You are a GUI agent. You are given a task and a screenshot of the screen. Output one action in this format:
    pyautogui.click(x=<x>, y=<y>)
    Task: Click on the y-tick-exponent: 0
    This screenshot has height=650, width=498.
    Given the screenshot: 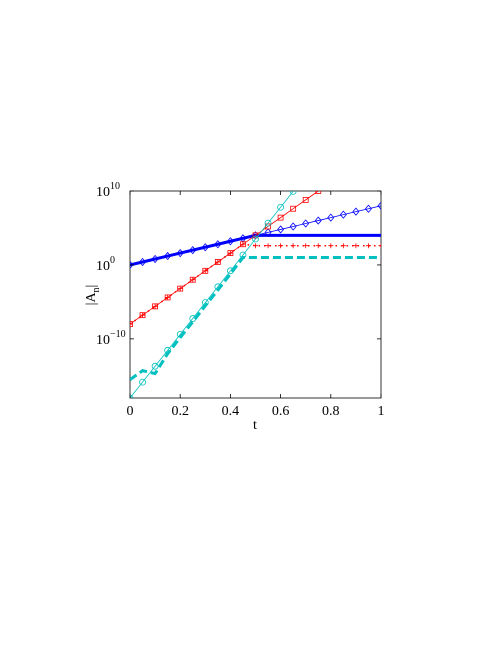 What is the action you would take?
    pyautogui.click(x=112, y=260)
    